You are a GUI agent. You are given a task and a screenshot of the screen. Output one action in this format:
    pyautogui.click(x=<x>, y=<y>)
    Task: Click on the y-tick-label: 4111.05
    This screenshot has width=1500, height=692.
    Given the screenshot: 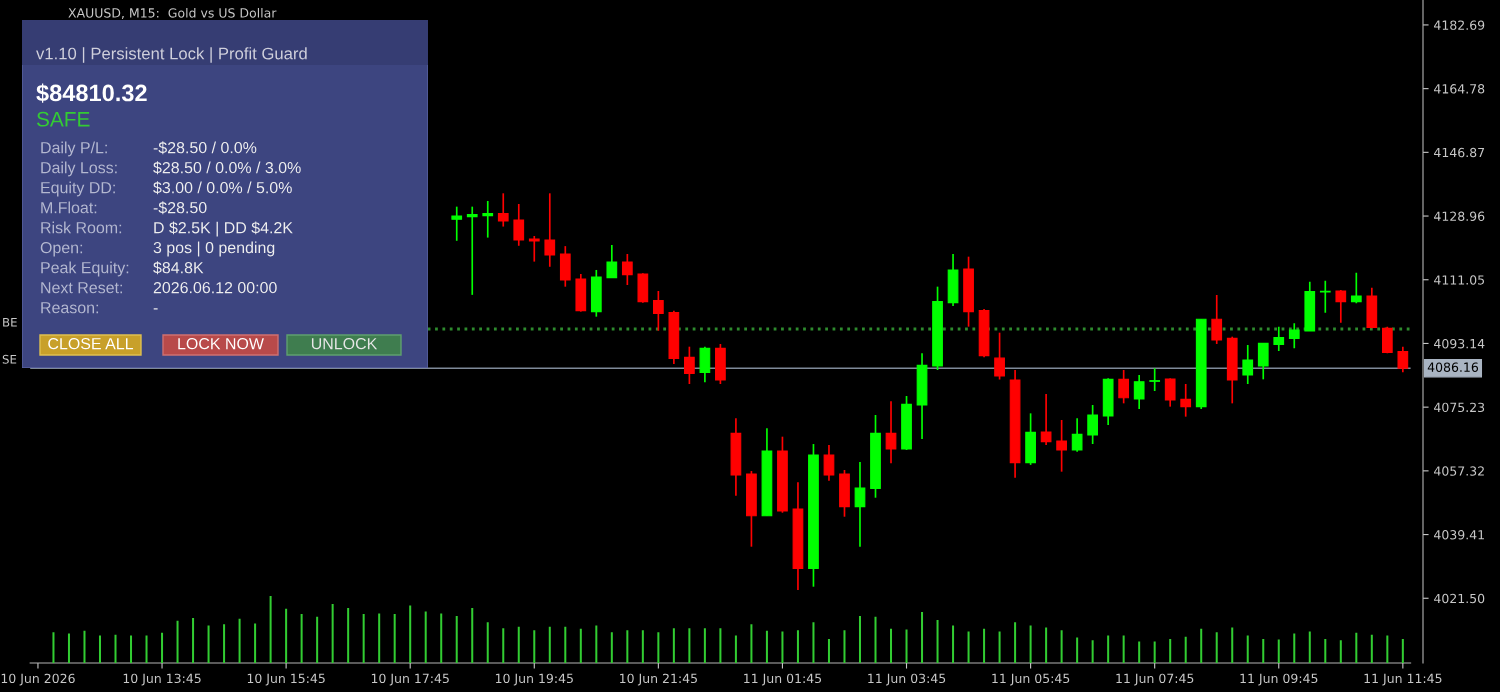 What is the action you would take?
    pyautogui.click(x=1459, y=280)
    